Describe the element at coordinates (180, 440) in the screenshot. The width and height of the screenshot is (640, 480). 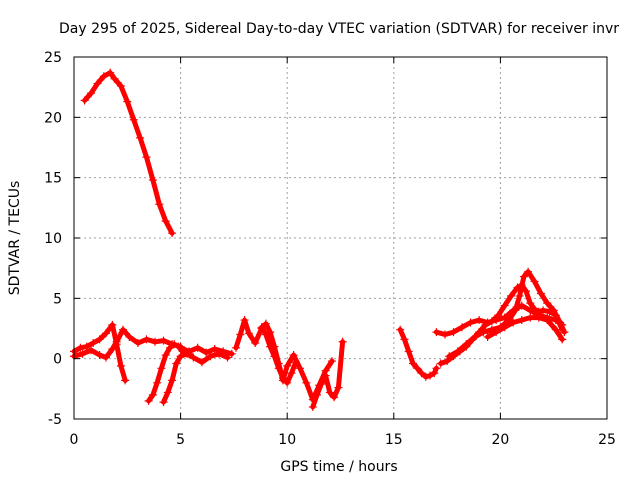
I see `x-tick-label: 5` at that location.